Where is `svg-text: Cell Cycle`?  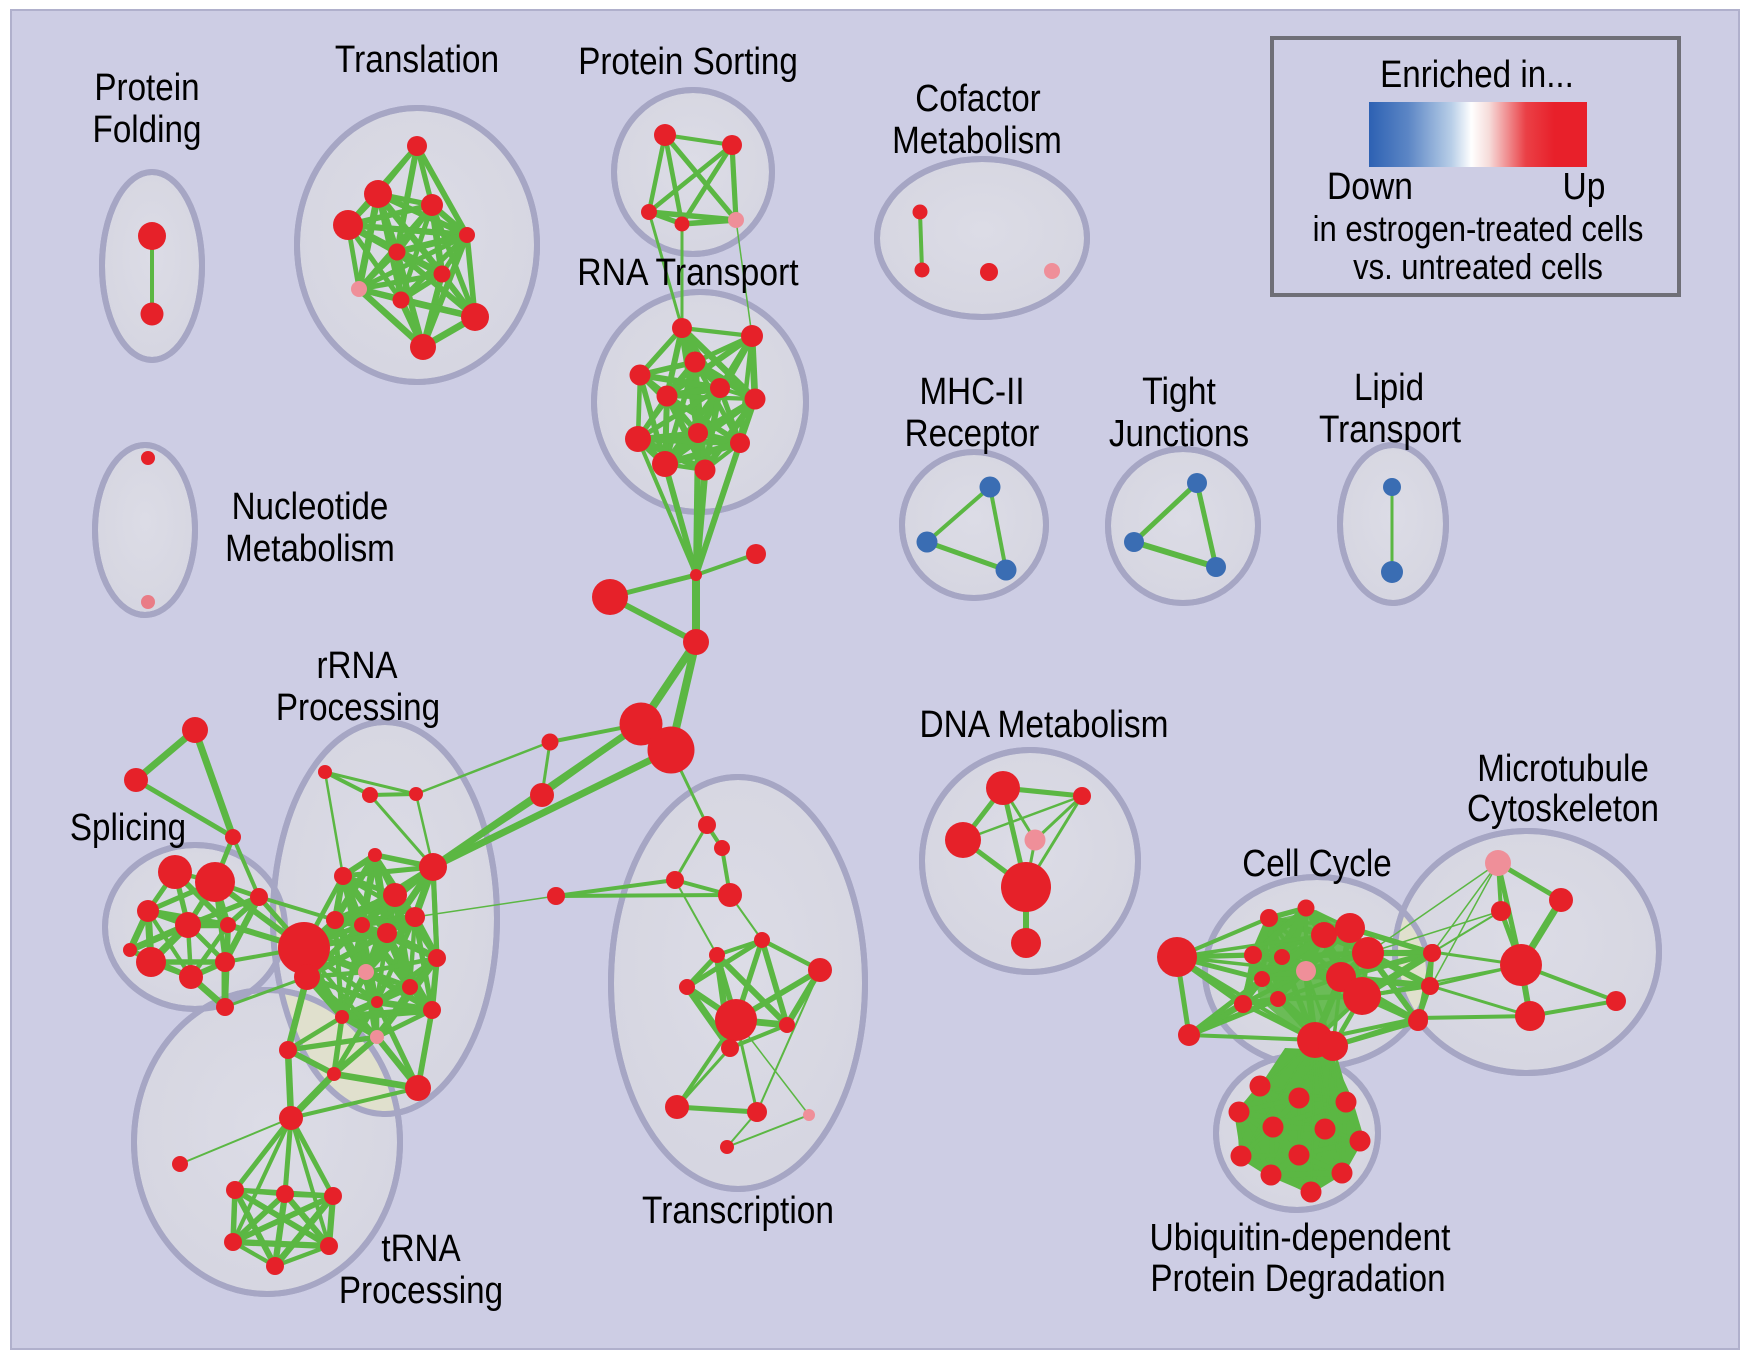 svg-text: Cell Cycle is located at coordinates (1316, 864).